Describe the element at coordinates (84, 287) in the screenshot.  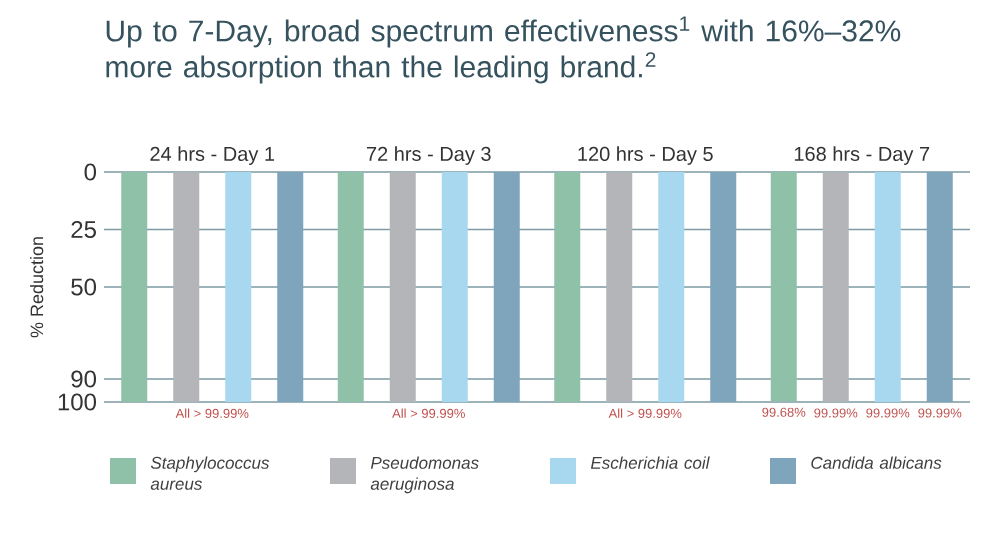
I see `y-tick-label: 50` at that location.